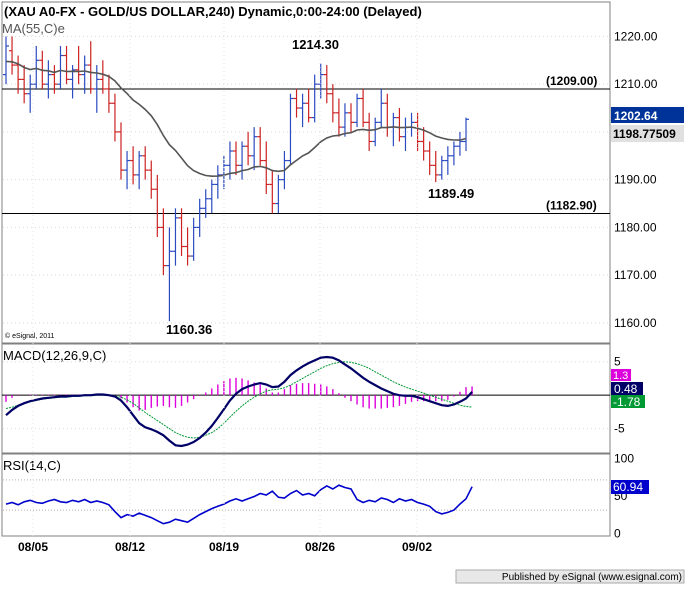  I want to click on rsi-title: RSI(14,C), so click(32, 465).